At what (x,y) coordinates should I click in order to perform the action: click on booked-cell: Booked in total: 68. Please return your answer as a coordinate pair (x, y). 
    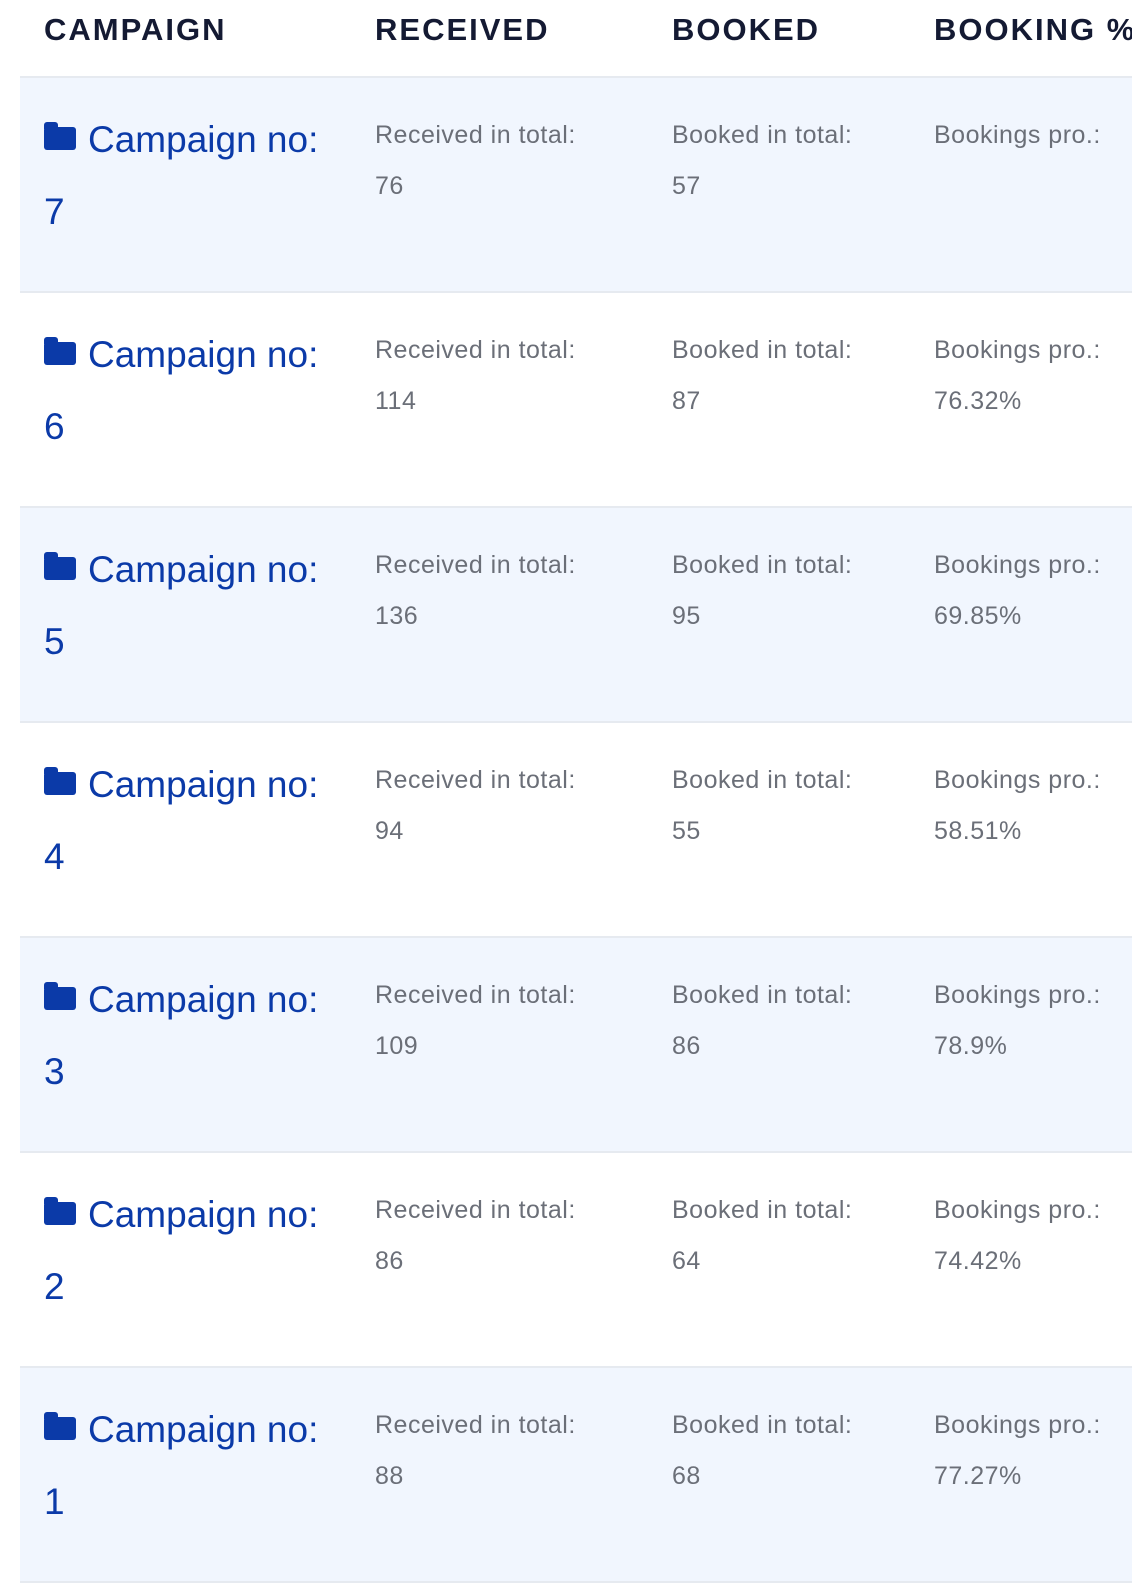
    Looking at the image, I should click on (762, 1450).